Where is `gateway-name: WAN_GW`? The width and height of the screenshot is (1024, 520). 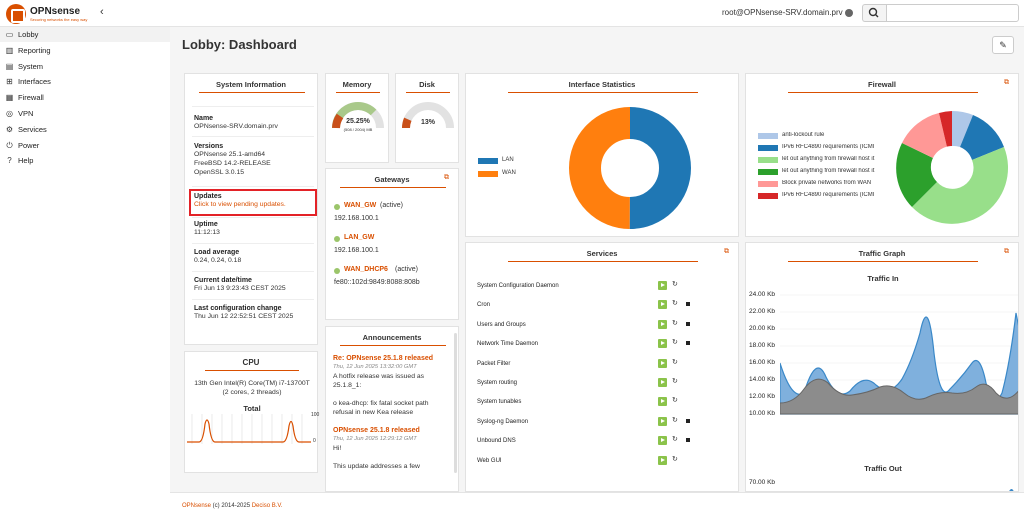 gateway-name: WAN_GW is located at coordinates (360, 205).